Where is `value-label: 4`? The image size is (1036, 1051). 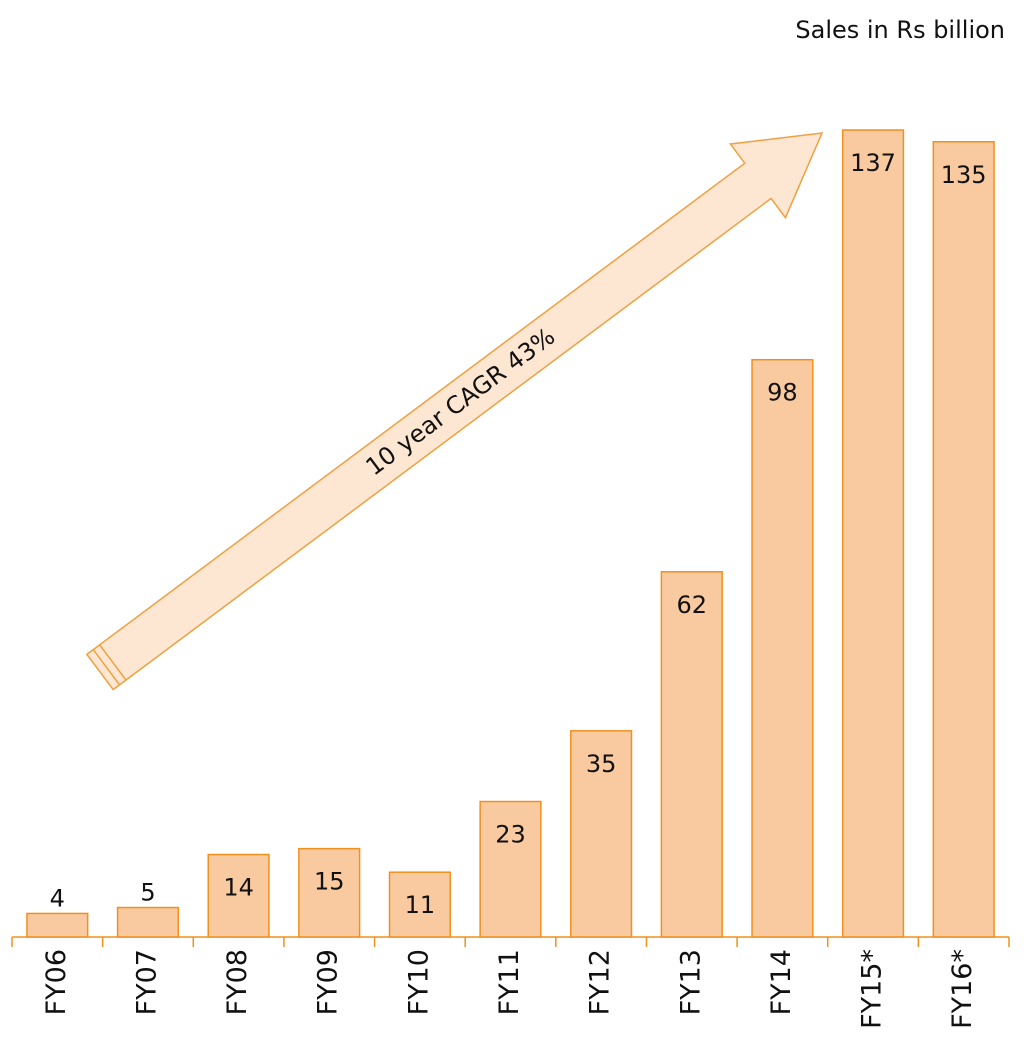
value-label: 4 is located at coordinates (57, 898).